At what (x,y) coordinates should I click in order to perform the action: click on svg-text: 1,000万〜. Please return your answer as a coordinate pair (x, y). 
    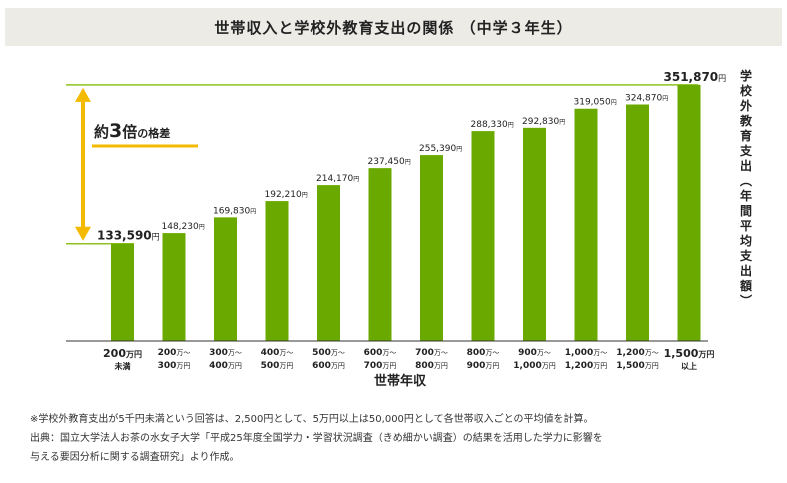
    Looking at the image, I should click on (586, 353).